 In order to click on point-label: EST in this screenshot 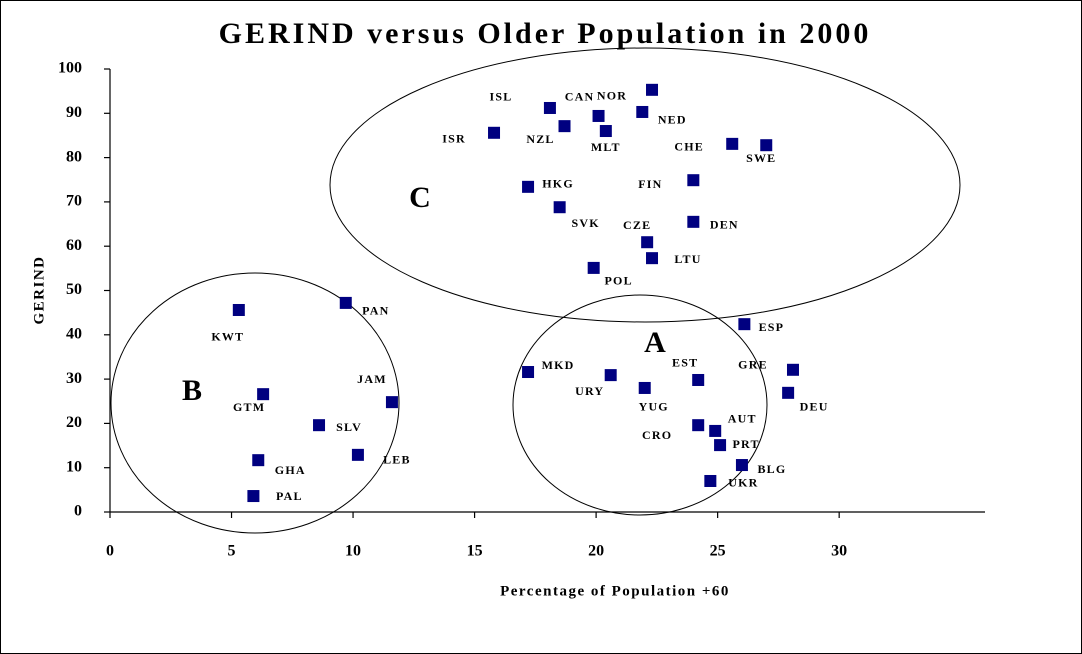, I will do `click(685, 363)`.